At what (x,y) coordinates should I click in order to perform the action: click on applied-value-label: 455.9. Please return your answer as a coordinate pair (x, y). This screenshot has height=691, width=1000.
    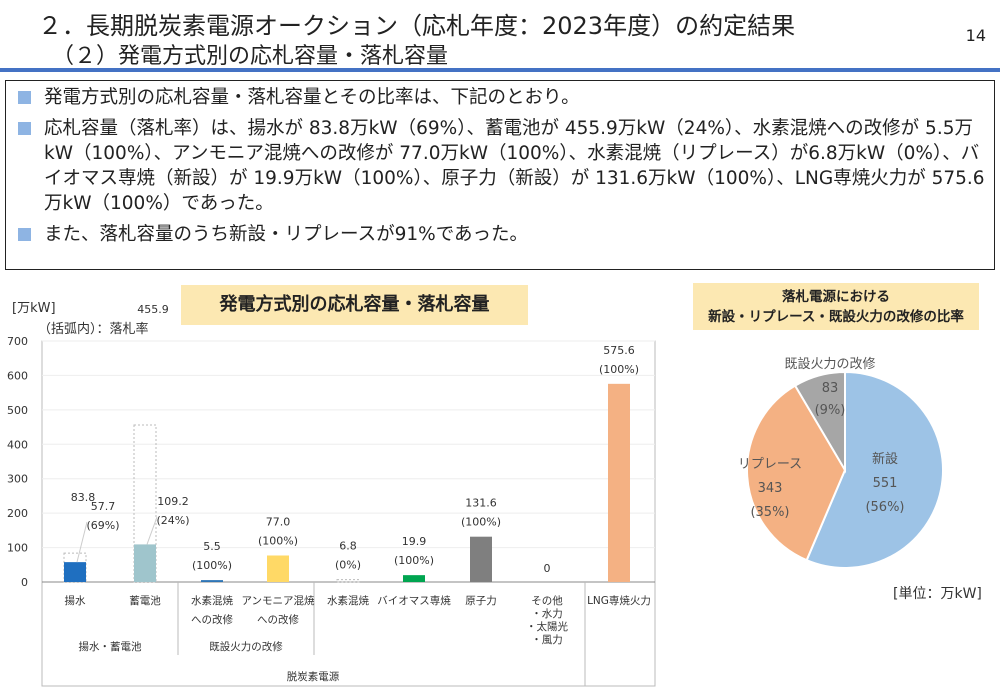
    Looking at the image, I should click on (153, 309).